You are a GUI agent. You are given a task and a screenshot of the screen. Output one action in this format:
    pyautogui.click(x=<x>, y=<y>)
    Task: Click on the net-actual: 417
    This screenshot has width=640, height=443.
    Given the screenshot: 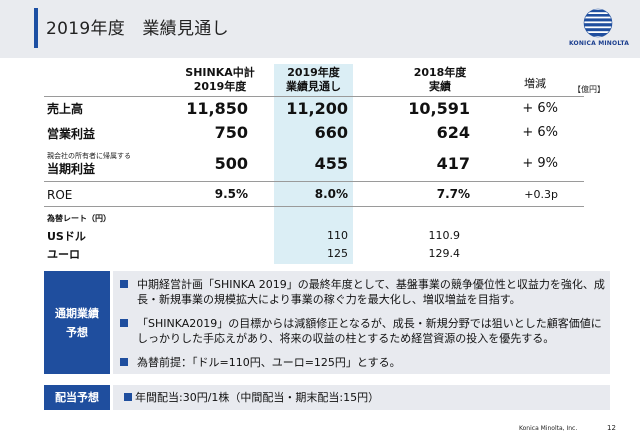 What is the action you would take?
    pyautogui.click(x=453, y=163)
    